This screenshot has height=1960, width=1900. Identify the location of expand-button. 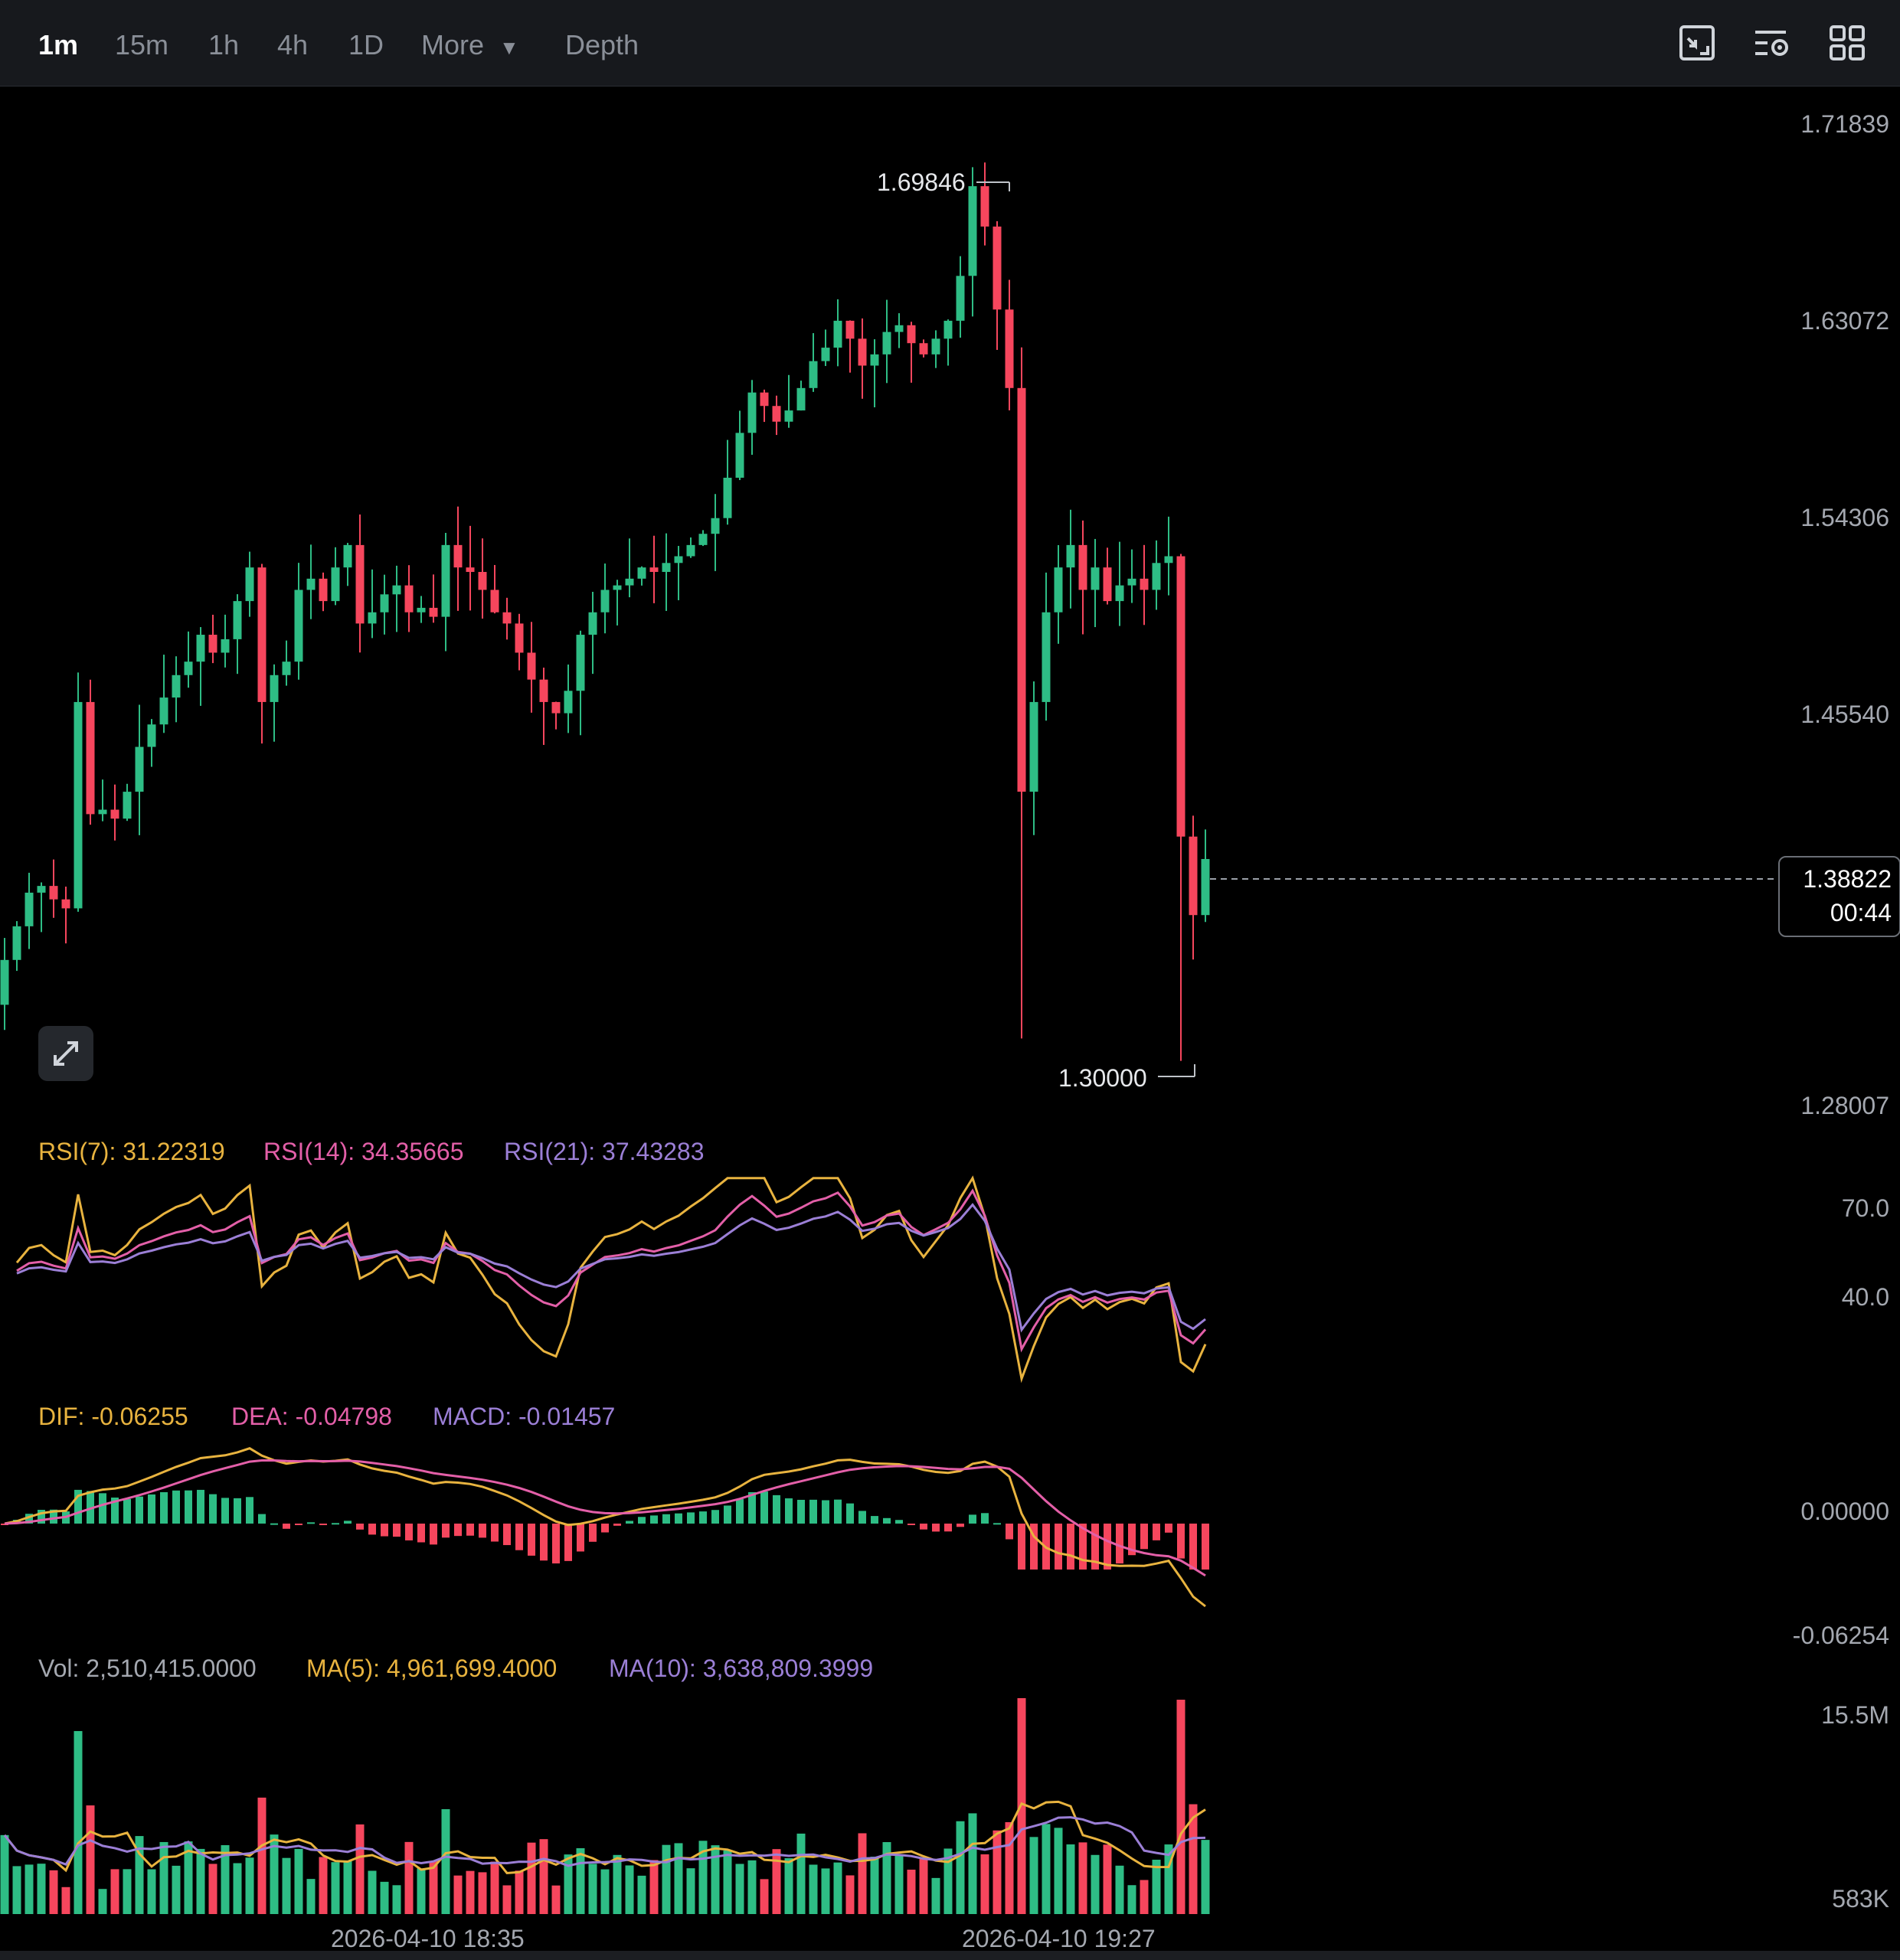
(65, 1053).